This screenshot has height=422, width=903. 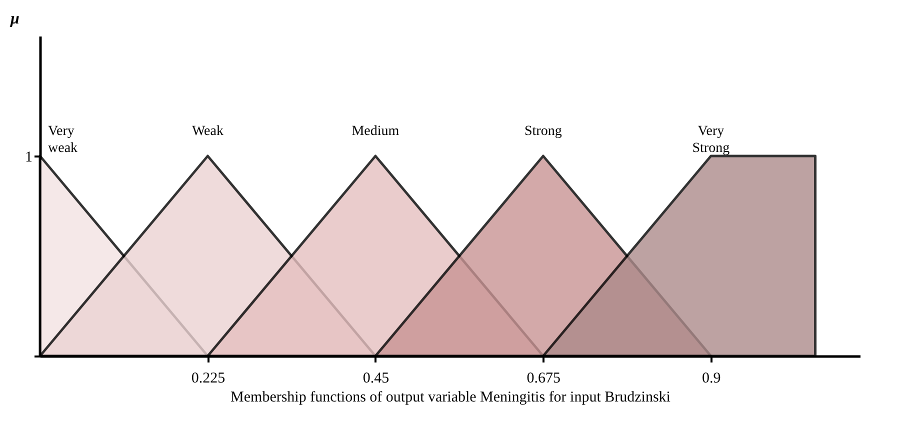 I want to click on x-tick-label: 0.675, so click(x=543, y=378).